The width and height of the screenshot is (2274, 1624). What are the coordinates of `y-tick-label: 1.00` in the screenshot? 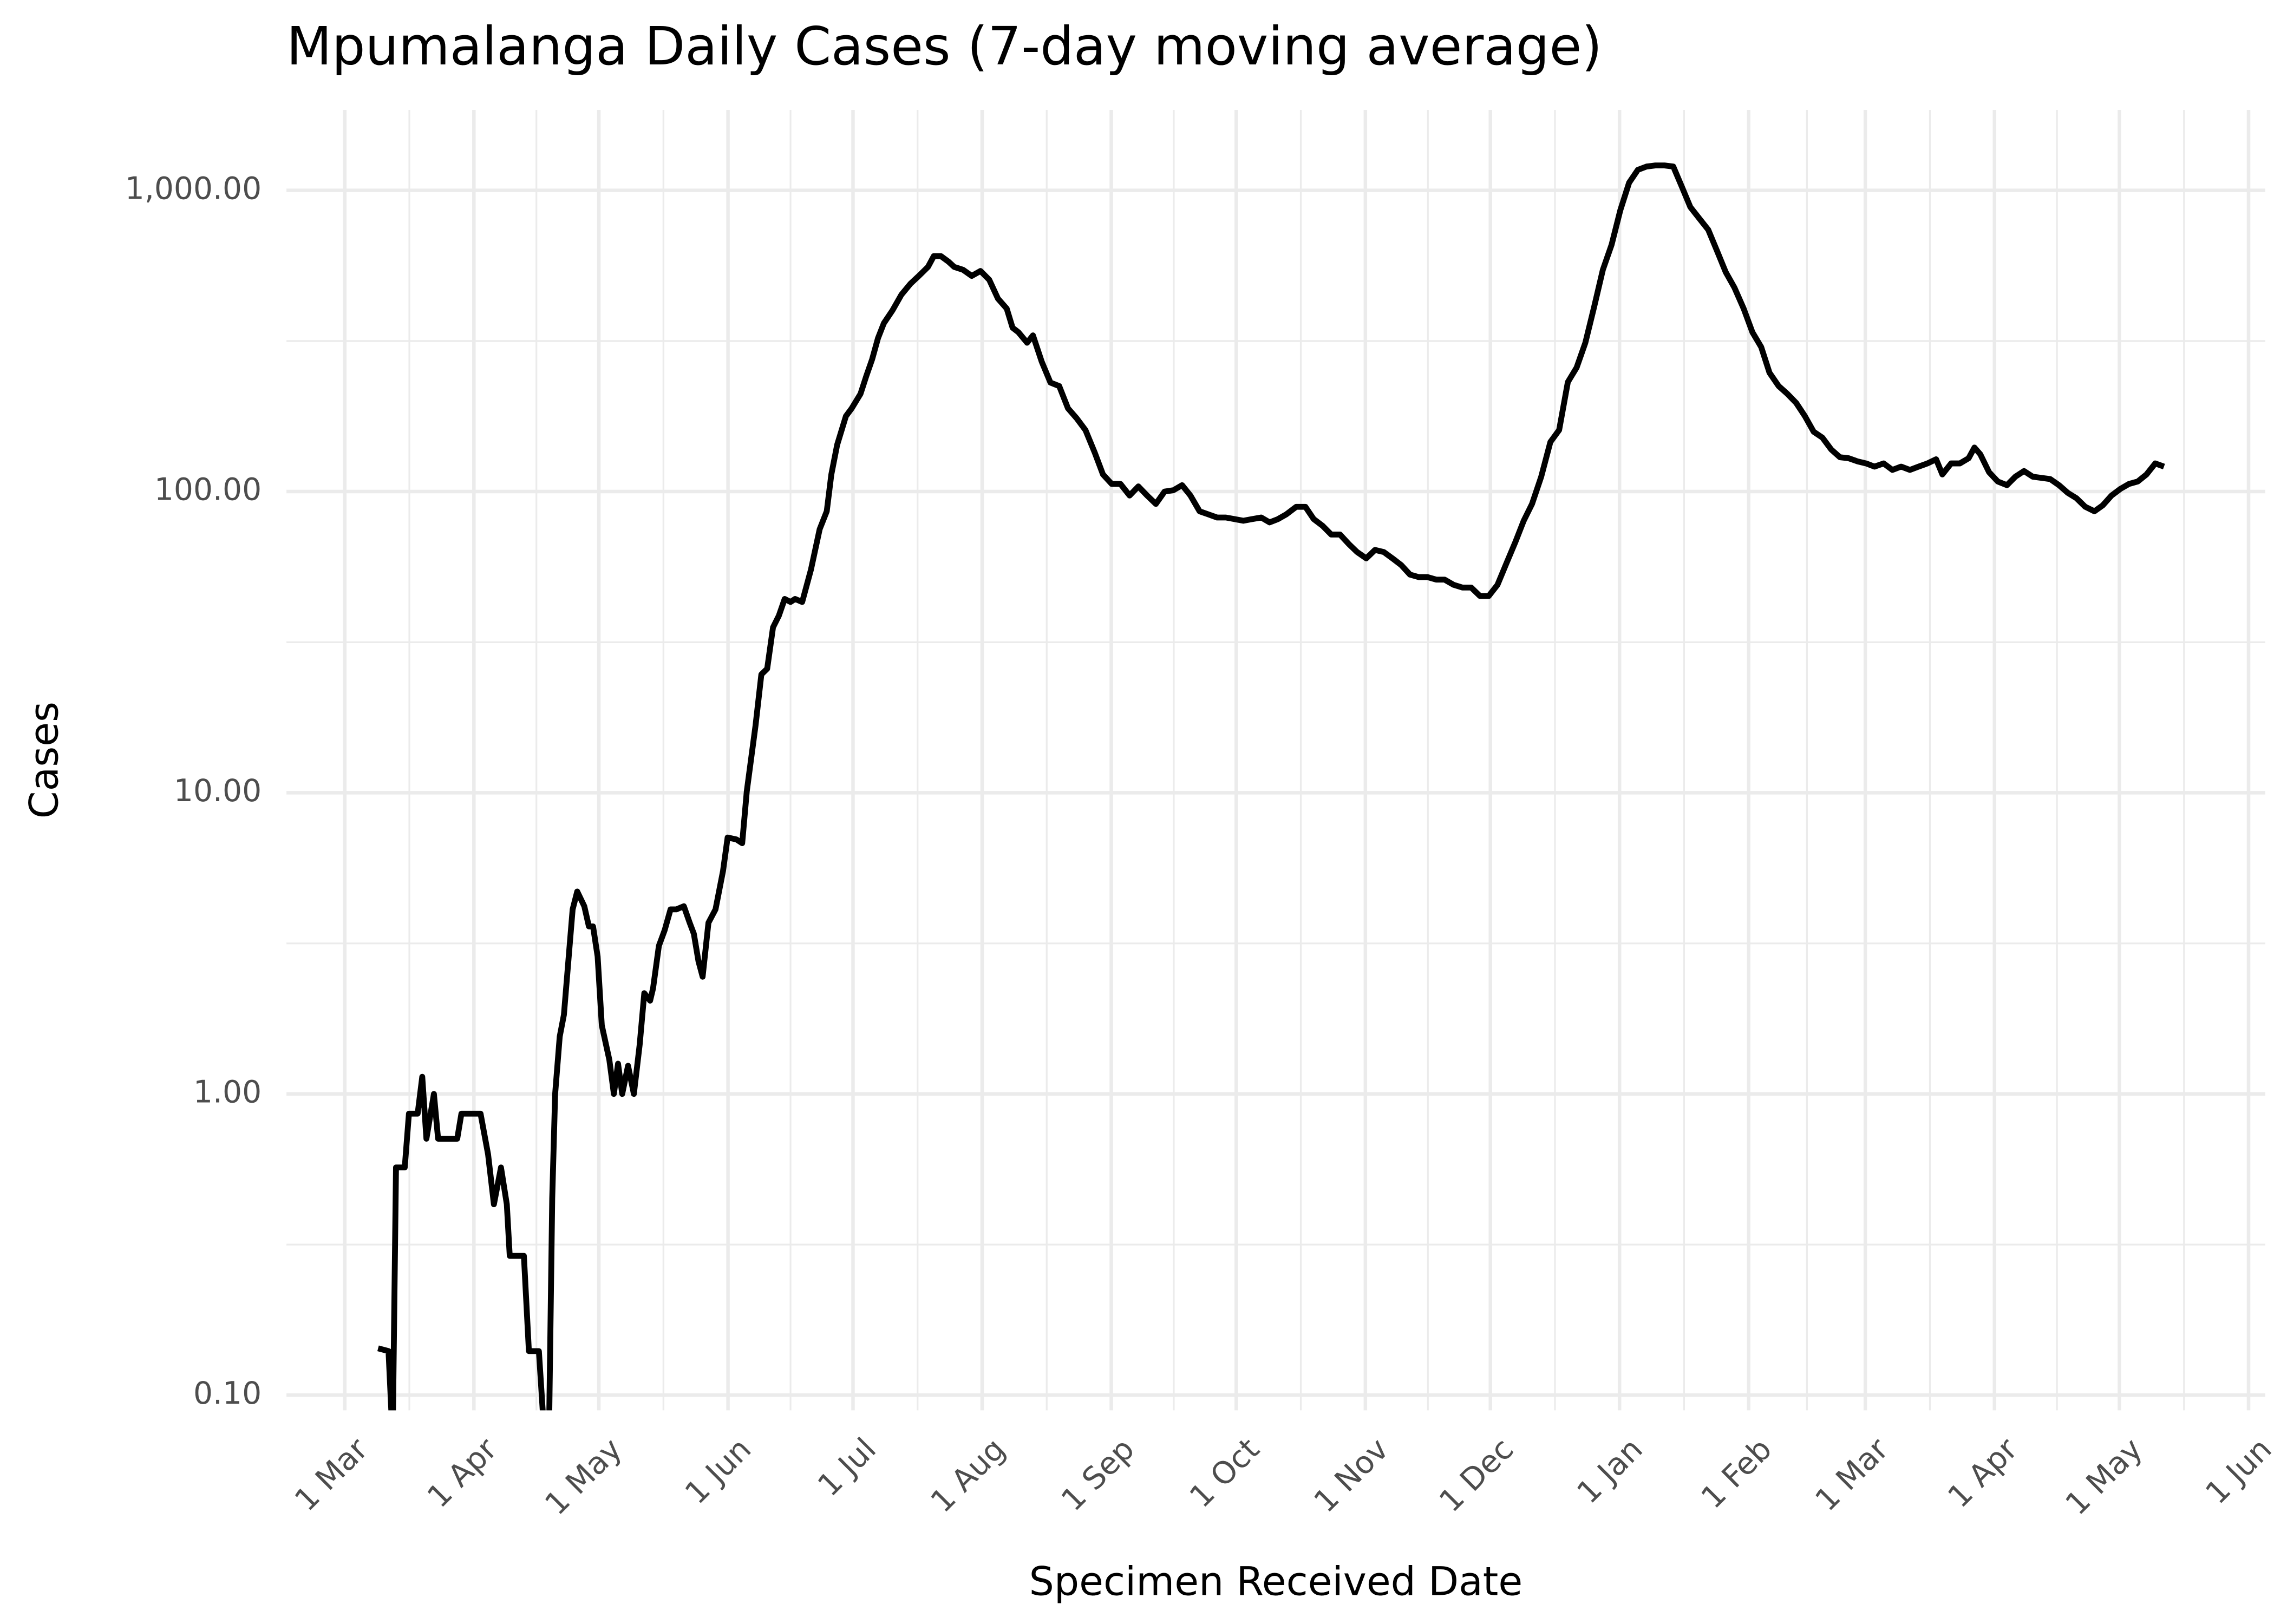 It's located at (228, 1092).